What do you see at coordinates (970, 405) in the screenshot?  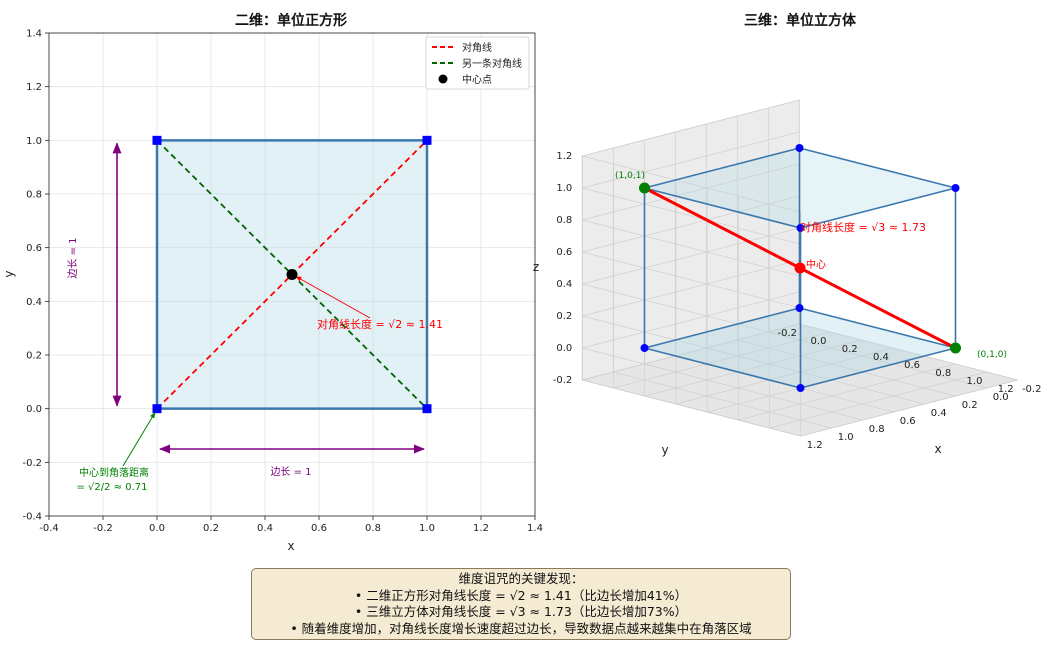 I see `tick-label-x-3d: 0.2` at bounding box center [970, 405].